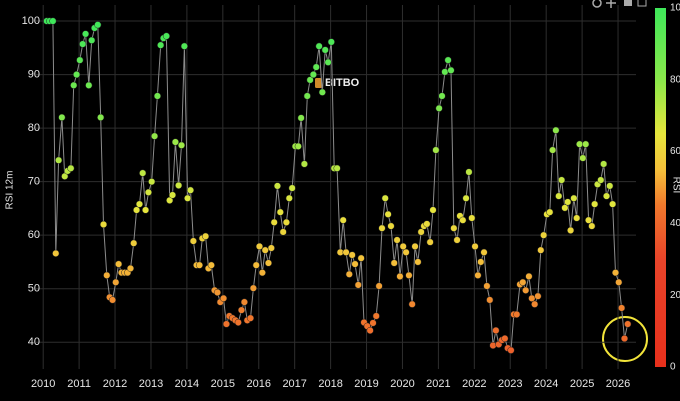 The height and width of the screenshot is (401, 680). I want to click on colorbar-title: RSI, so click(675, 185).